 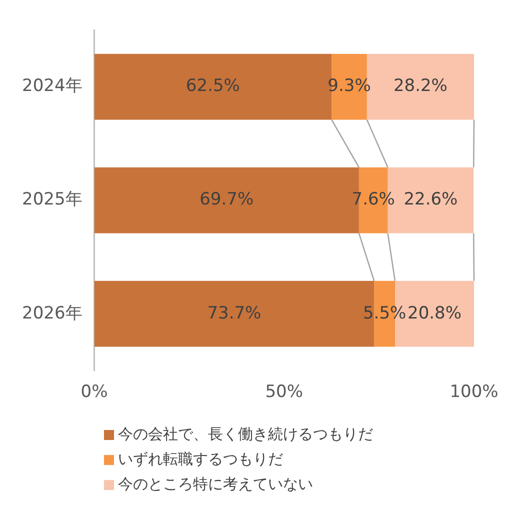 I want to click on legend-label: いずれ転職するつもりだ, so click(x=200, y=459).